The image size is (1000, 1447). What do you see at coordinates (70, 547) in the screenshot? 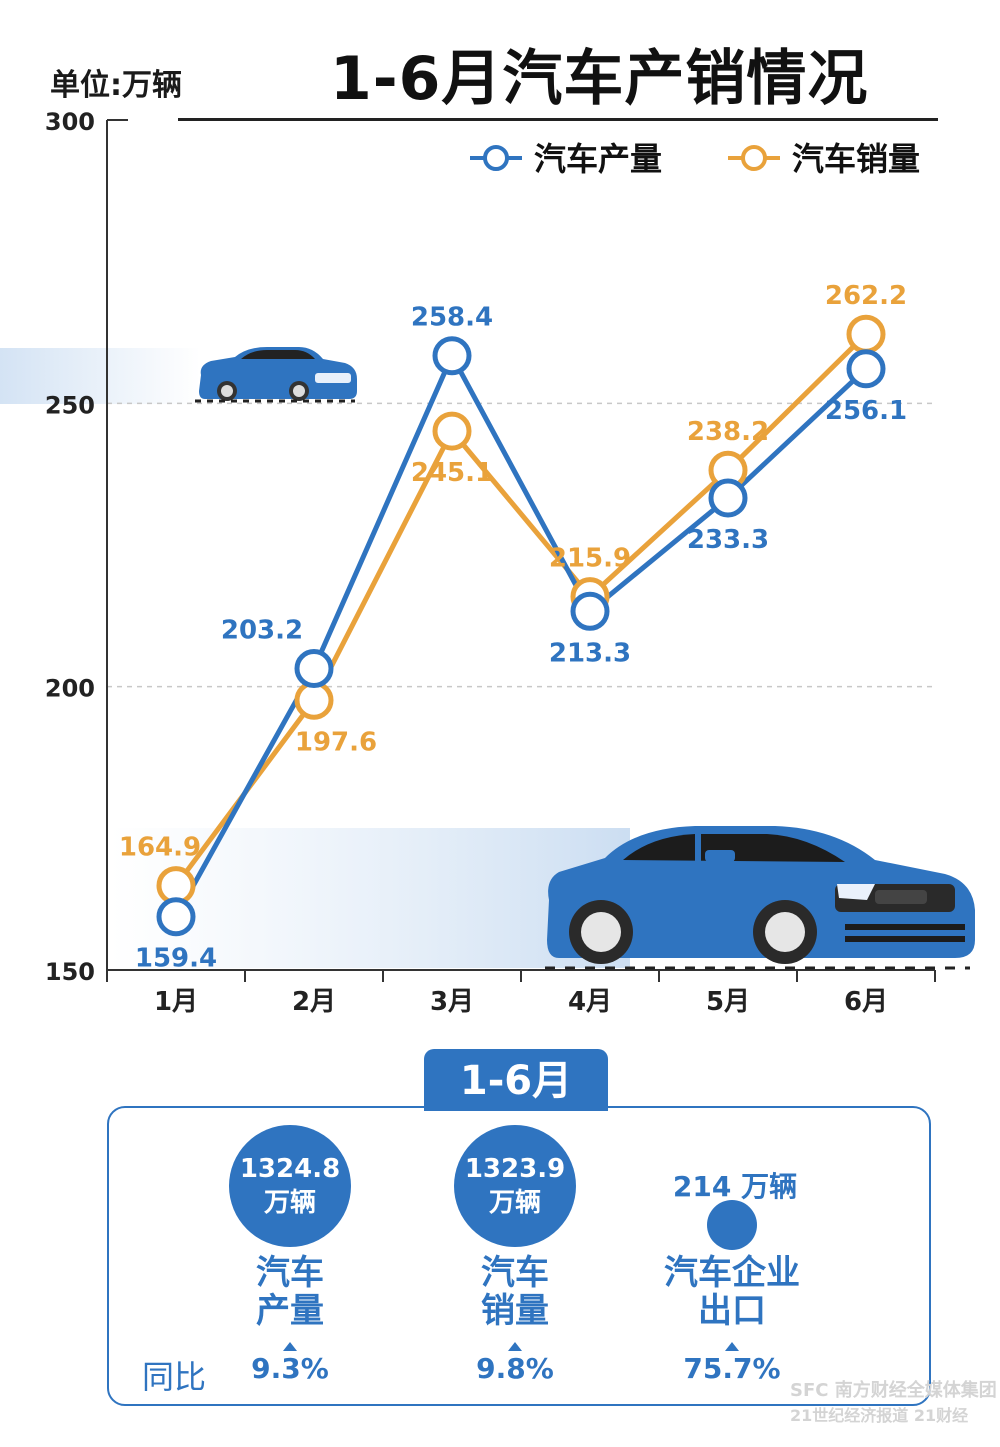
I see `y-ticks: 150 200 250 300` at bounding box center [70, 547].